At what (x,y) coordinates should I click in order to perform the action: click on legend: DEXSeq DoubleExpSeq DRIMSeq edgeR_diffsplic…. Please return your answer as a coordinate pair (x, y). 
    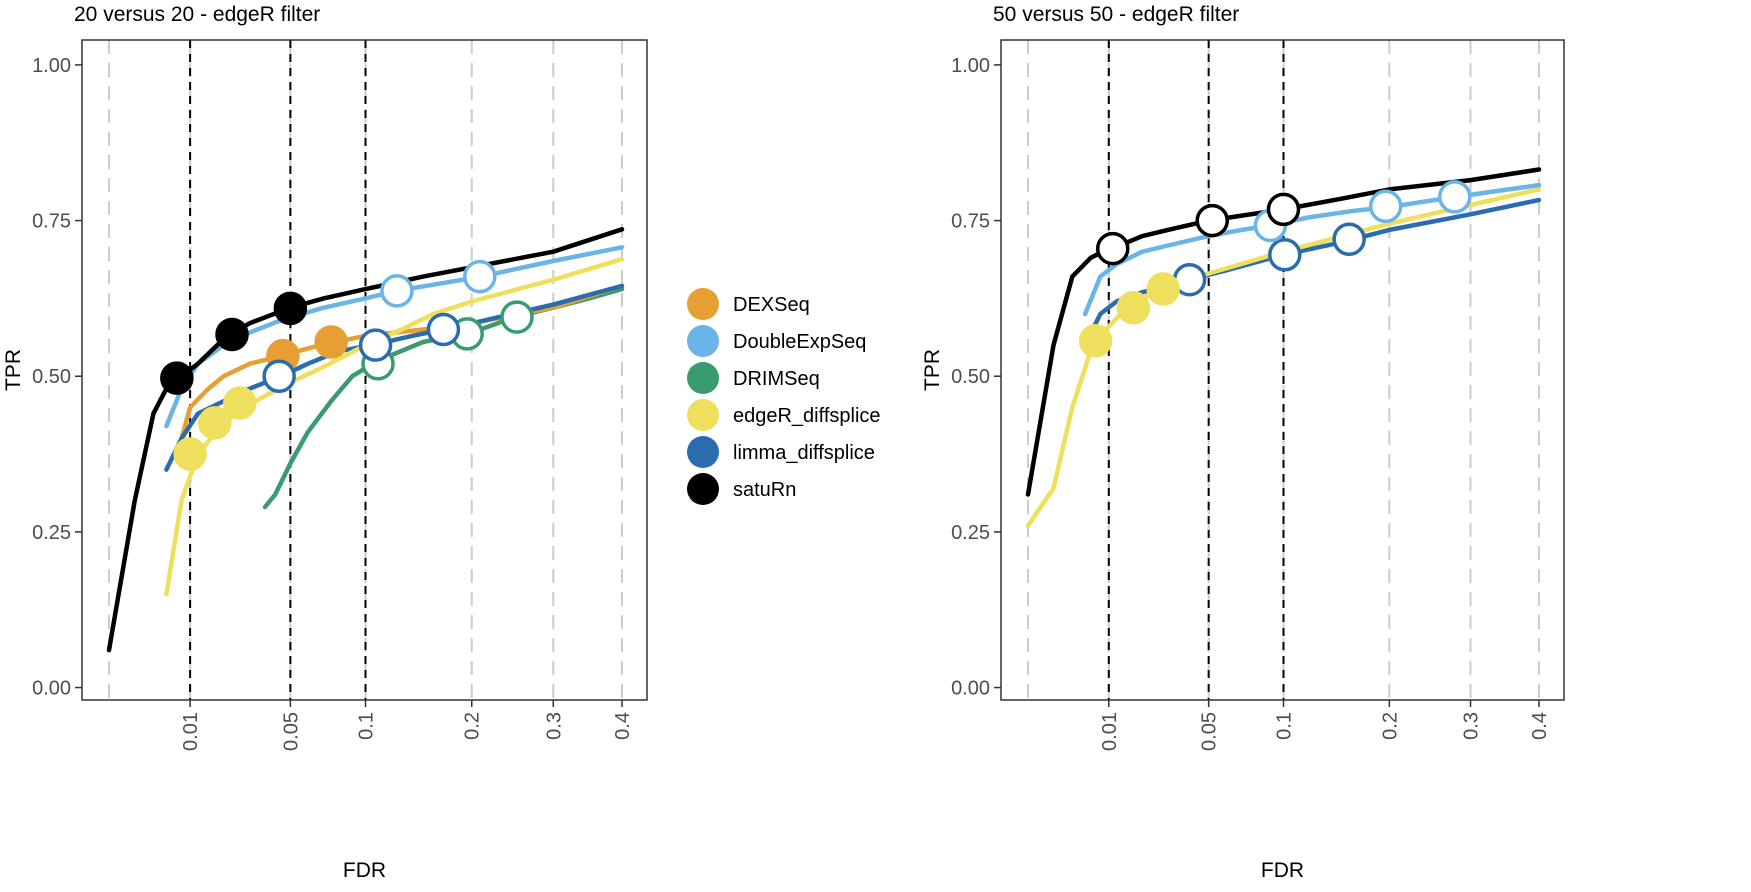
    Looking at the image, I should click on (784, 396).